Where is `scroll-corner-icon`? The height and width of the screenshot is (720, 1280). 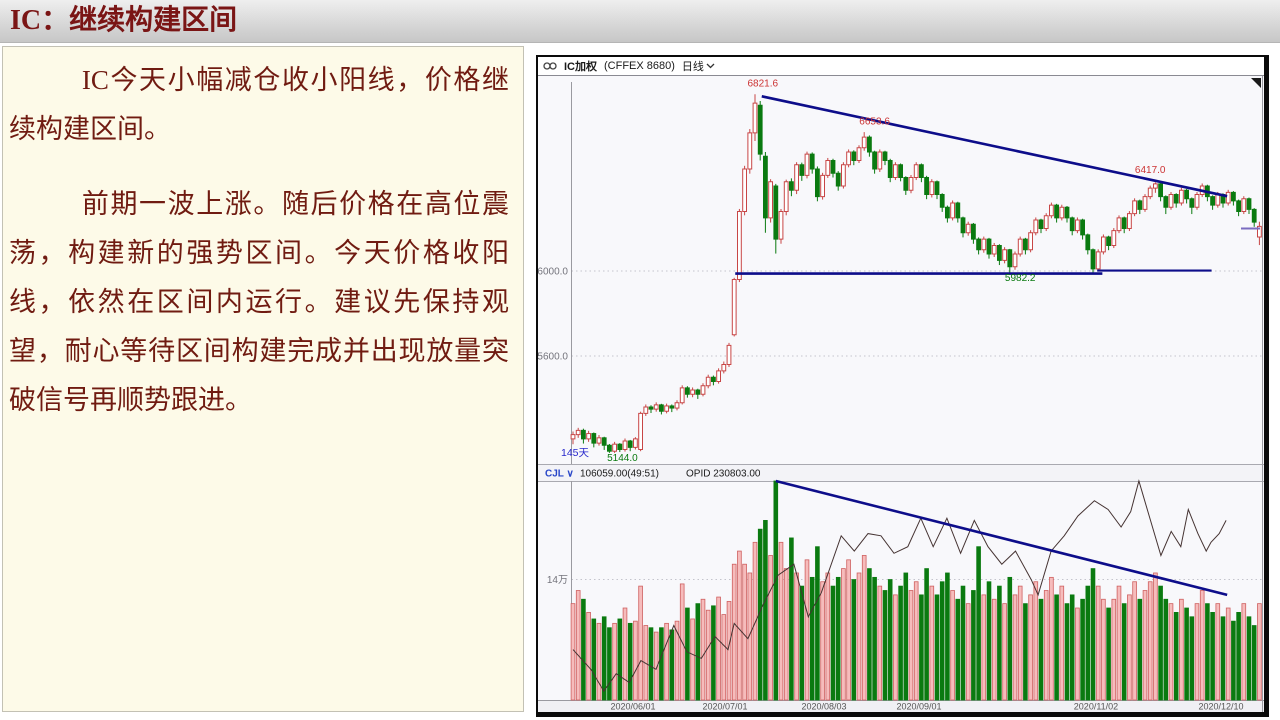
scroll-corner-icon is located at coordinates (1256, 83).